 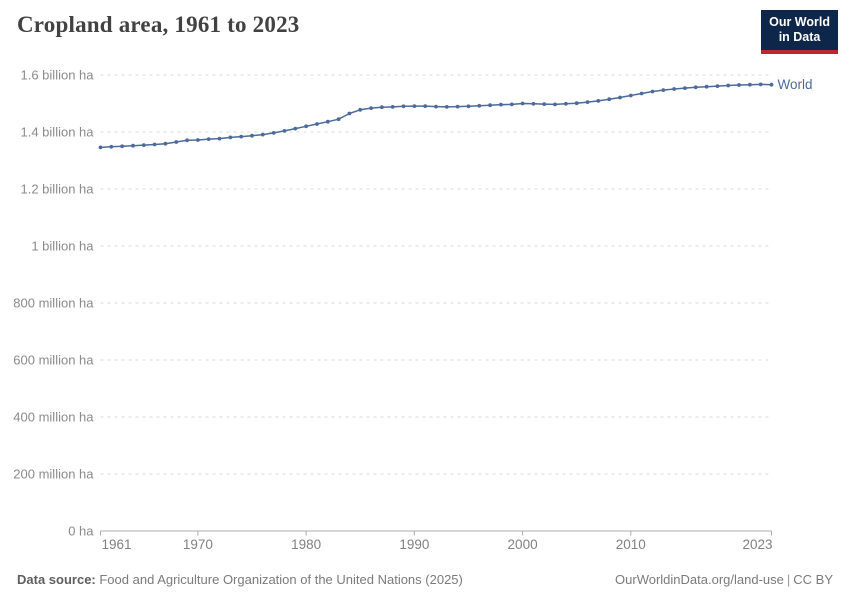 What do you see at coordinates (53, 417) in the screenshot?
I see `y-axis-tick-label: 400 million ha` at bounding box center [53, 417].